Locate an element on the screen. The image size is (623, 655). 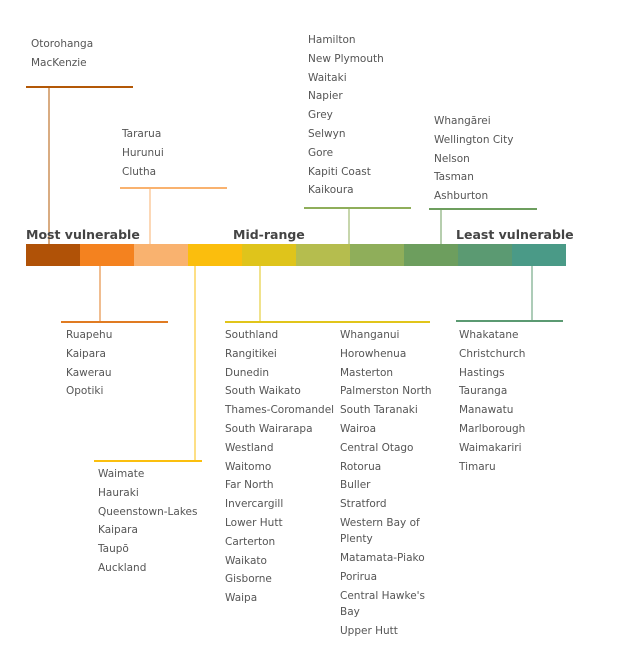
scale-label: Most vulnerable is located at coordinates (83, 234).